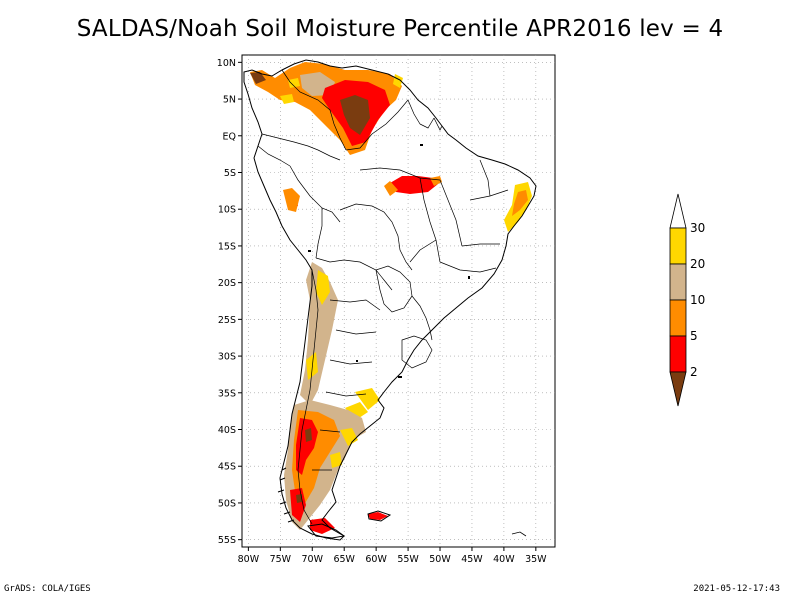 Image resolution: width=800 pixels, height=600 pixels. Describe the element at coordinates (417, 352) in the screenshot. I see `border-uruguay` at that location.